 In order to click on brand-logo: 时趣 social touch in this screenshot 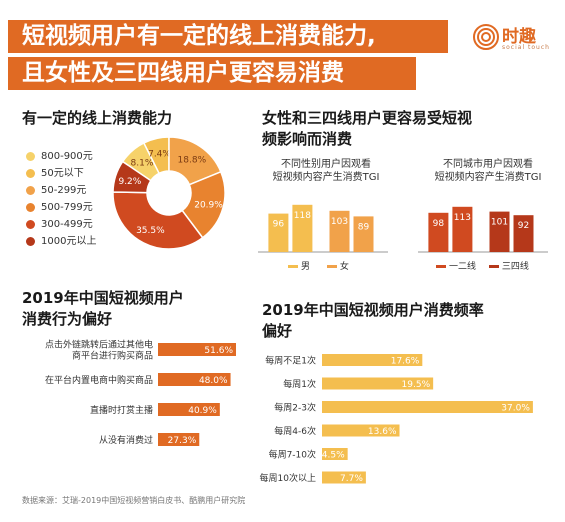, I will do `click(514, 40)`.